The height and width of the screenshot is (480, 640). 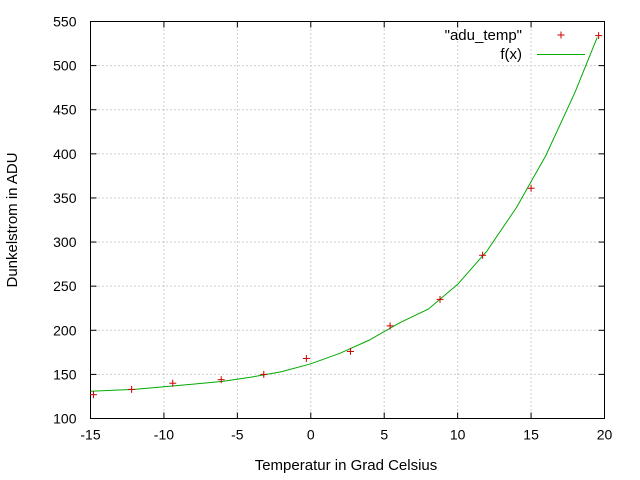 What do you see at coordinates (515, 45) in the screenshot?
I see `legend: "adu_temp" f(x)` at bounding box center [515, 45].